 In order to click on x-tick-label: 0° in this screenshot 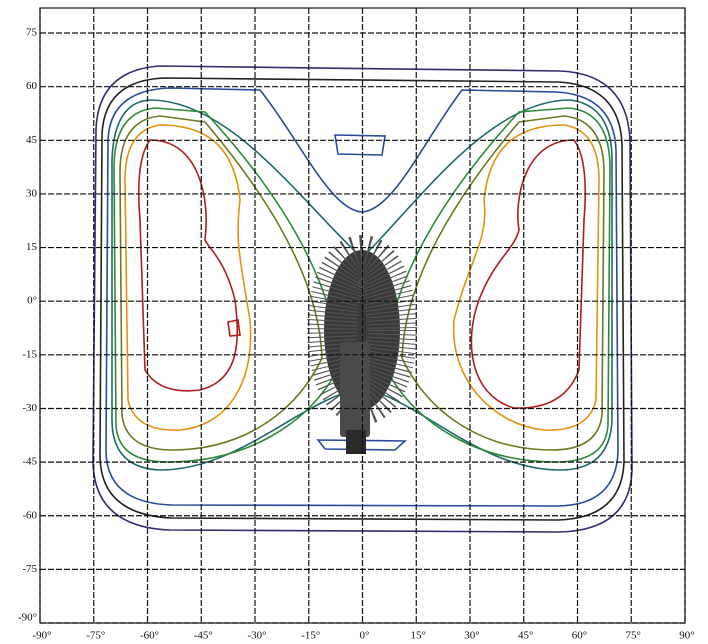, I will do `click(365, 636)`.